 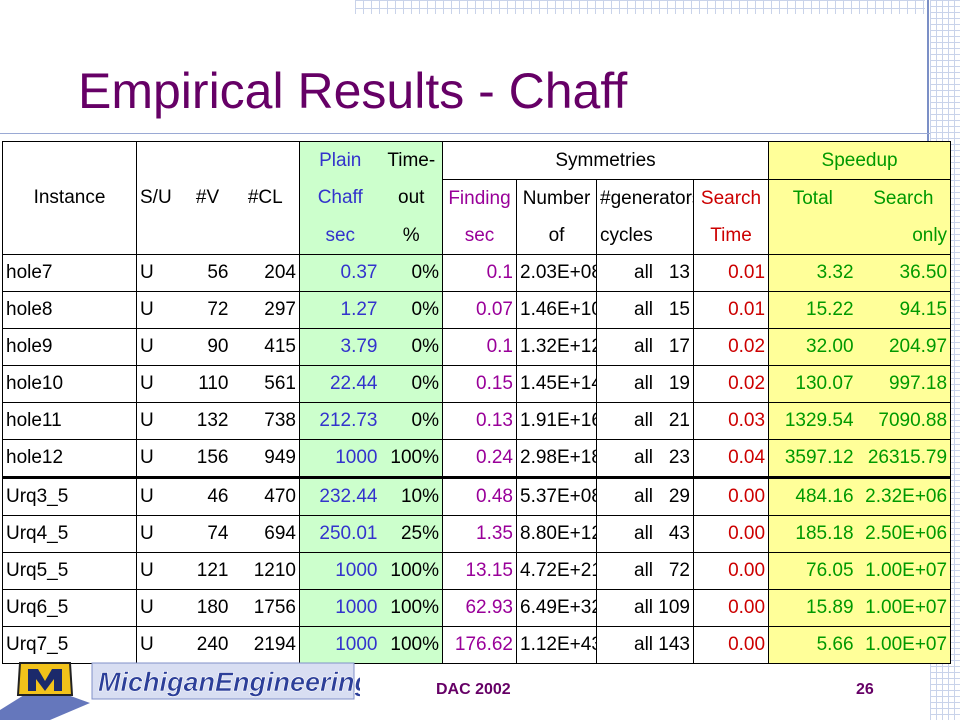 What do you see at coordinates (556, 534) in the screenshot?
I see `cell-number: 8.80E+12` at bounding box center [556, 534].